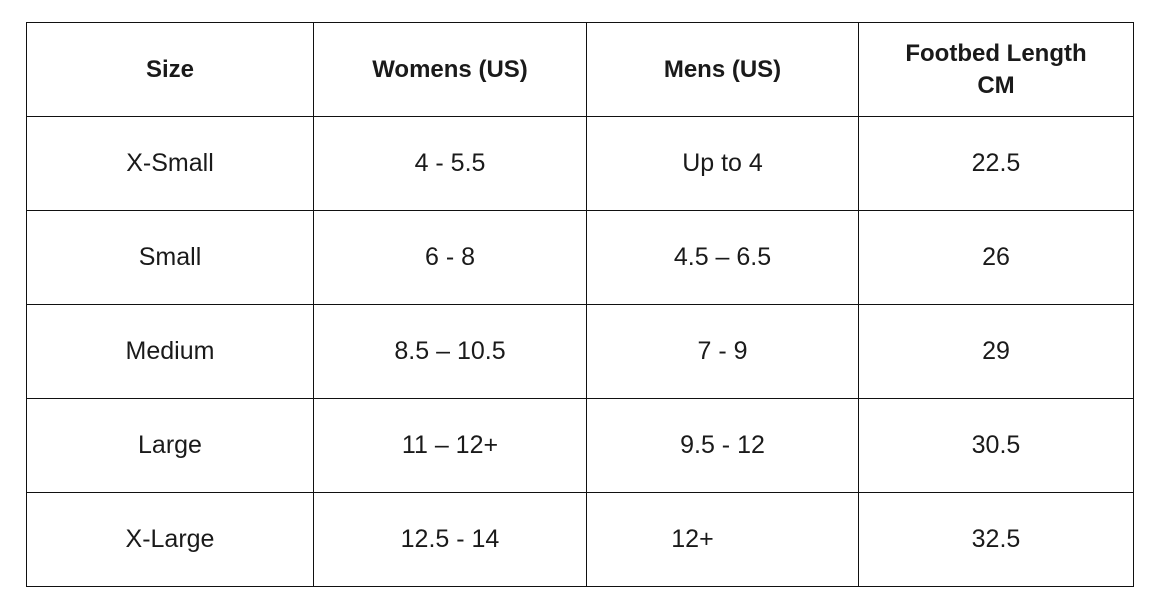  I want to click on cell-womens: 11 – 12+, so click(450, 445).